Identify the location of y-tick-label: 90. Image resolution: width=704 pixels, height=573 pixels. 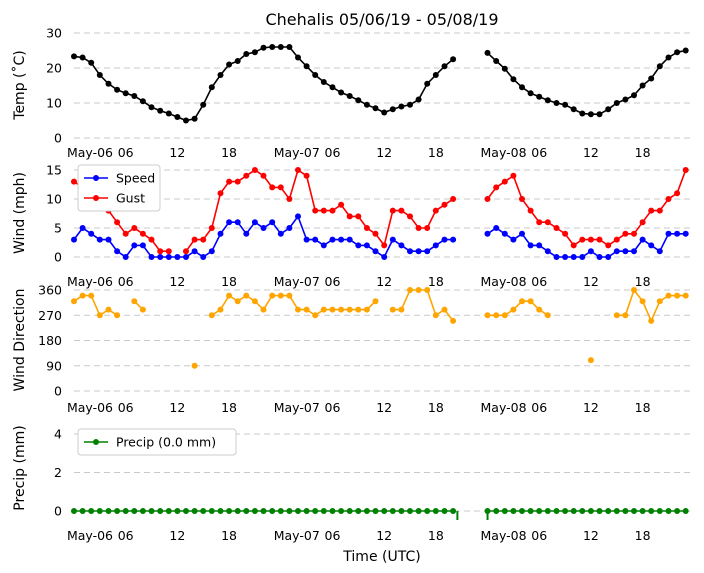
(54, 365).